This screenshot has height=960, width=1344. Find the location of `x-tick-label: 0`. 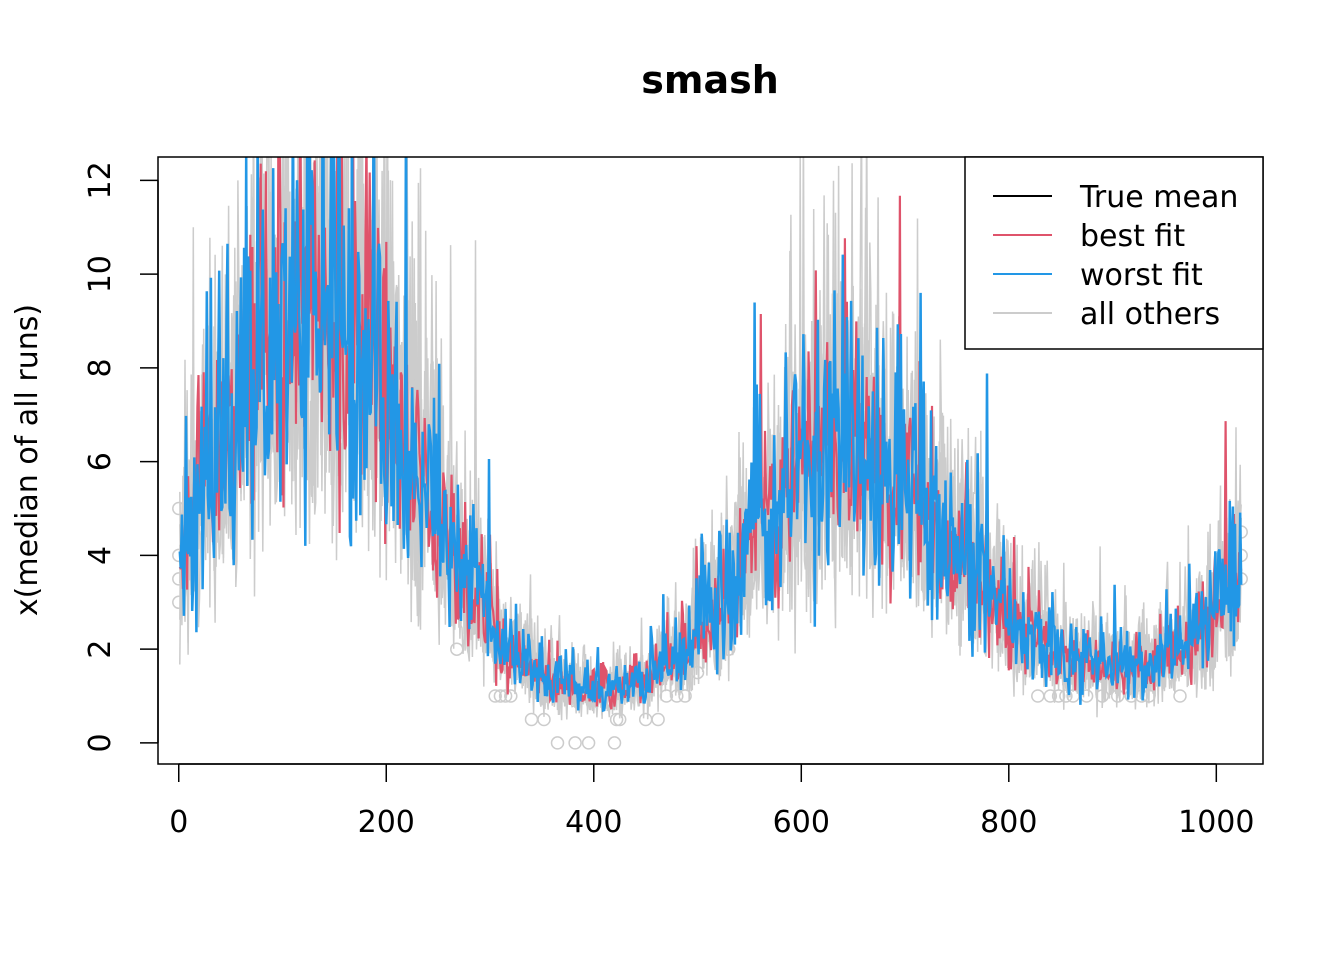

x-tick-label: 0 is located at coordinates (178, 822).